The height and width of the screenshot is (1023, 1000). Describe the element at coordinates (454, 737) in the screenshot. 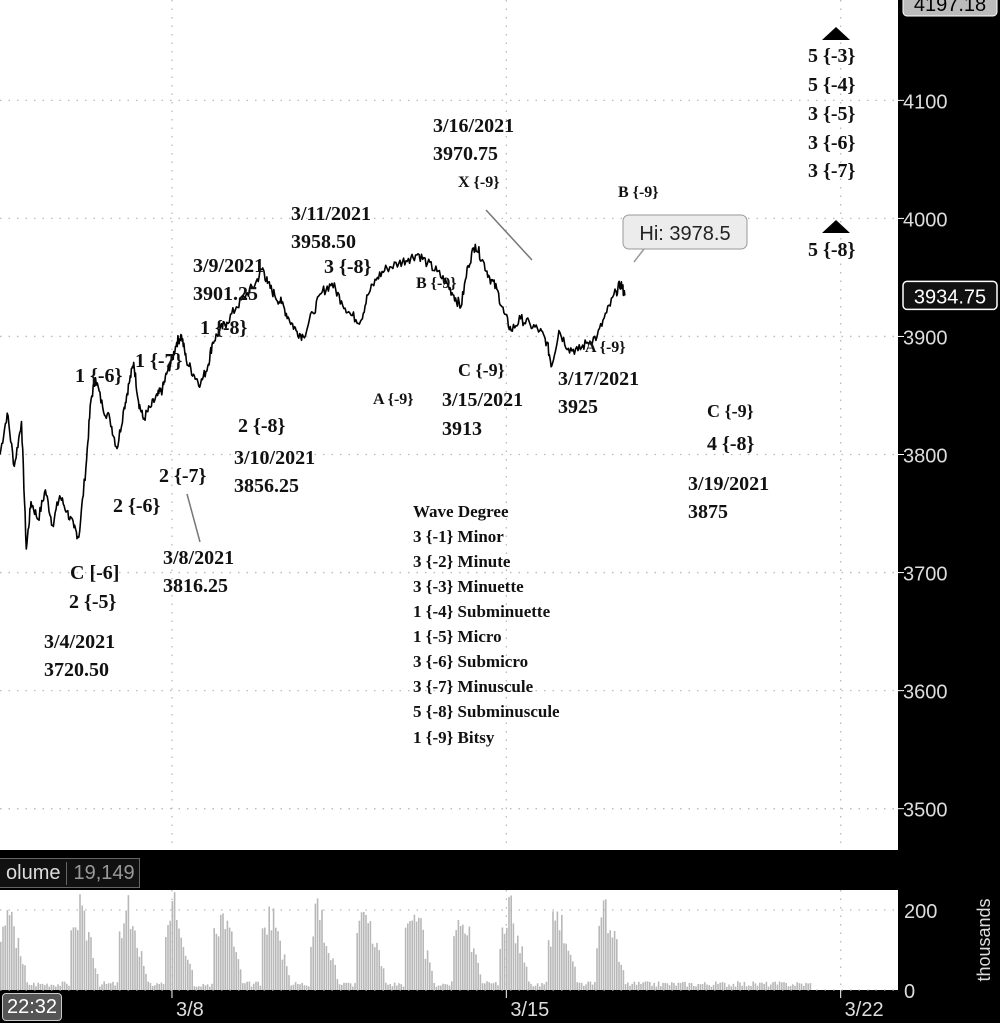

I see `wave-degree-item: 1 {-9} Bitsy` at that location.